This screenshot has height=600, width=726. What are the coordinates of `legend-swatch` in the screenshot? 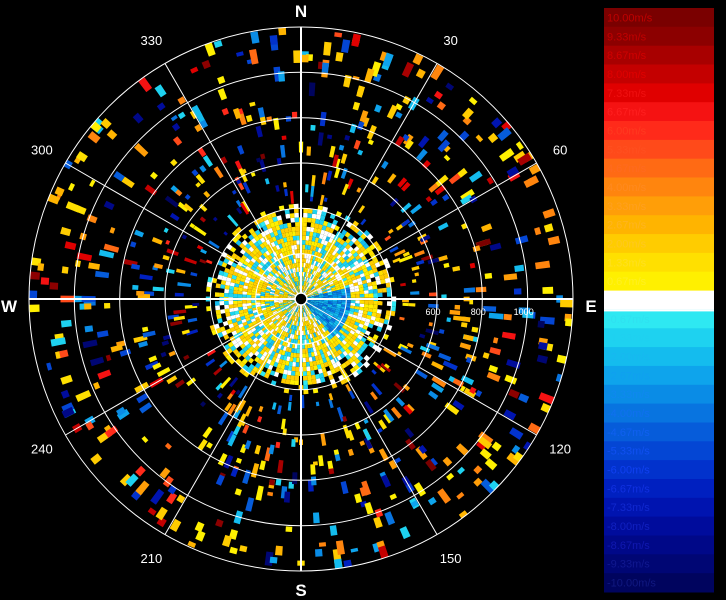 It's located at (659, 583).